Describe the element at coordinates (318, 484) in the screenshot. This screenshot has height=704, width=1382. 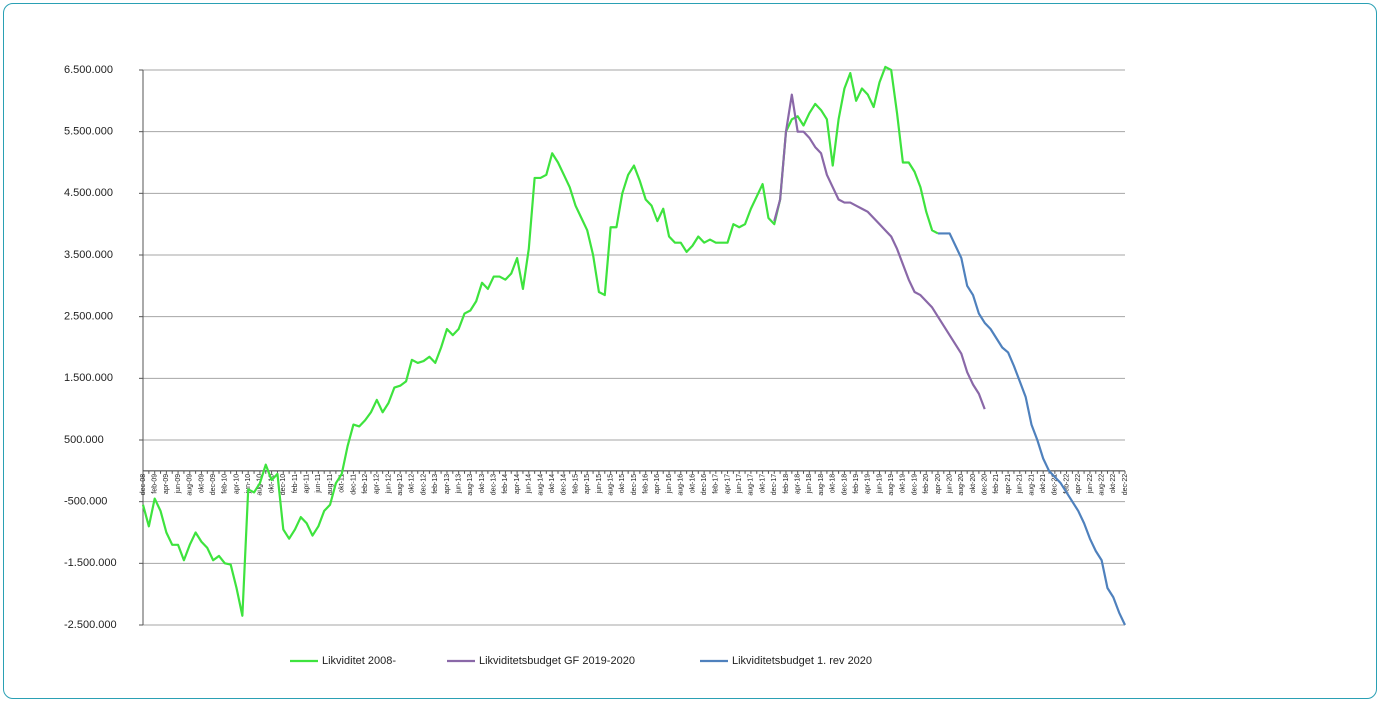
I see `x-tick-label: jun-11` at that location.